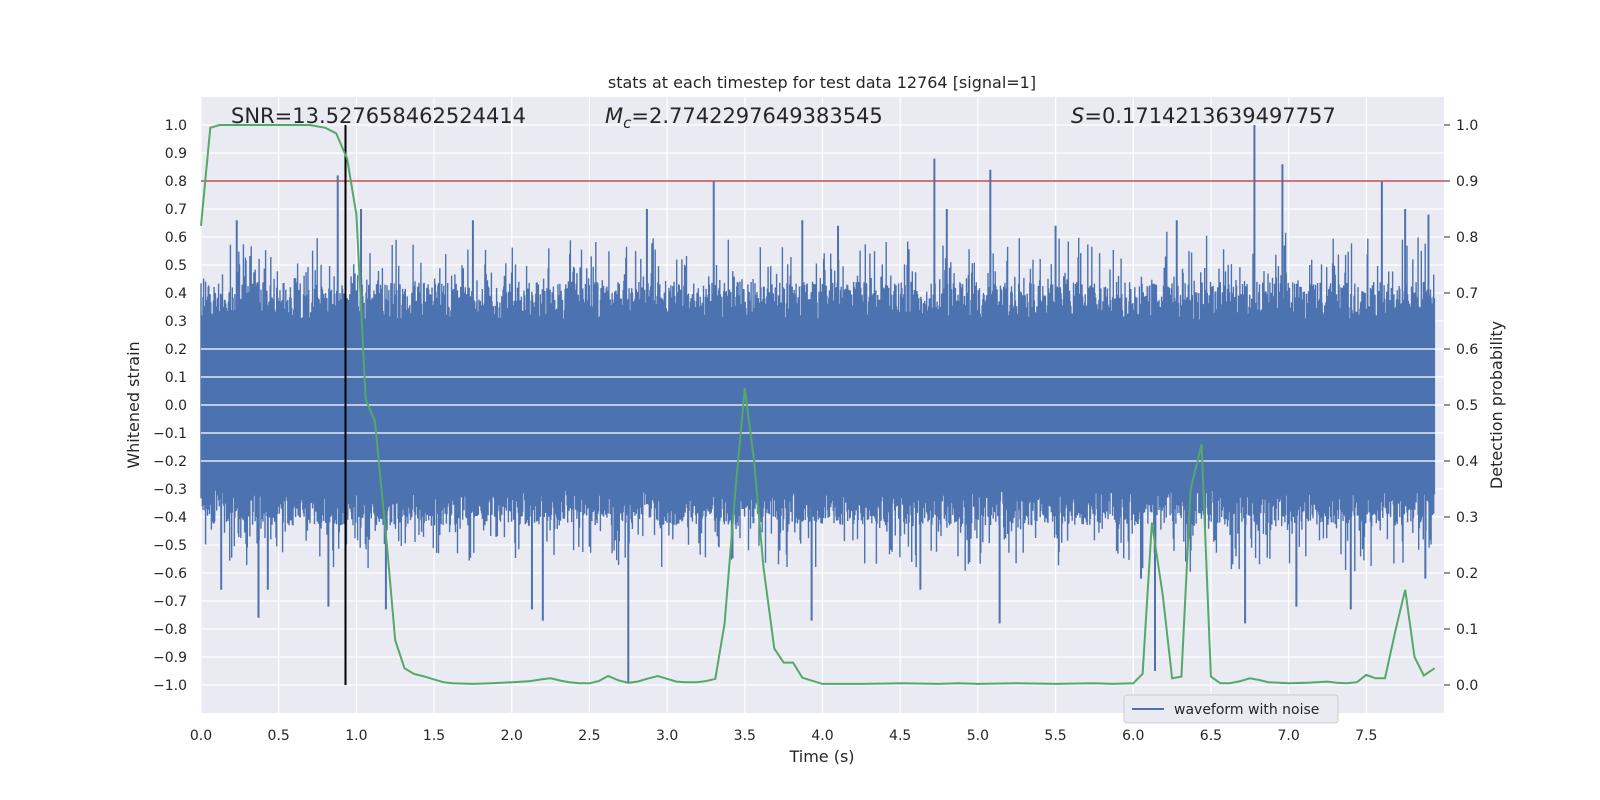 The width and height of the screenshot is (1600, 800). Describe the element at coordinates (170, 462) in the screenshot. I see `y-tick-label: −0.2` at that location.